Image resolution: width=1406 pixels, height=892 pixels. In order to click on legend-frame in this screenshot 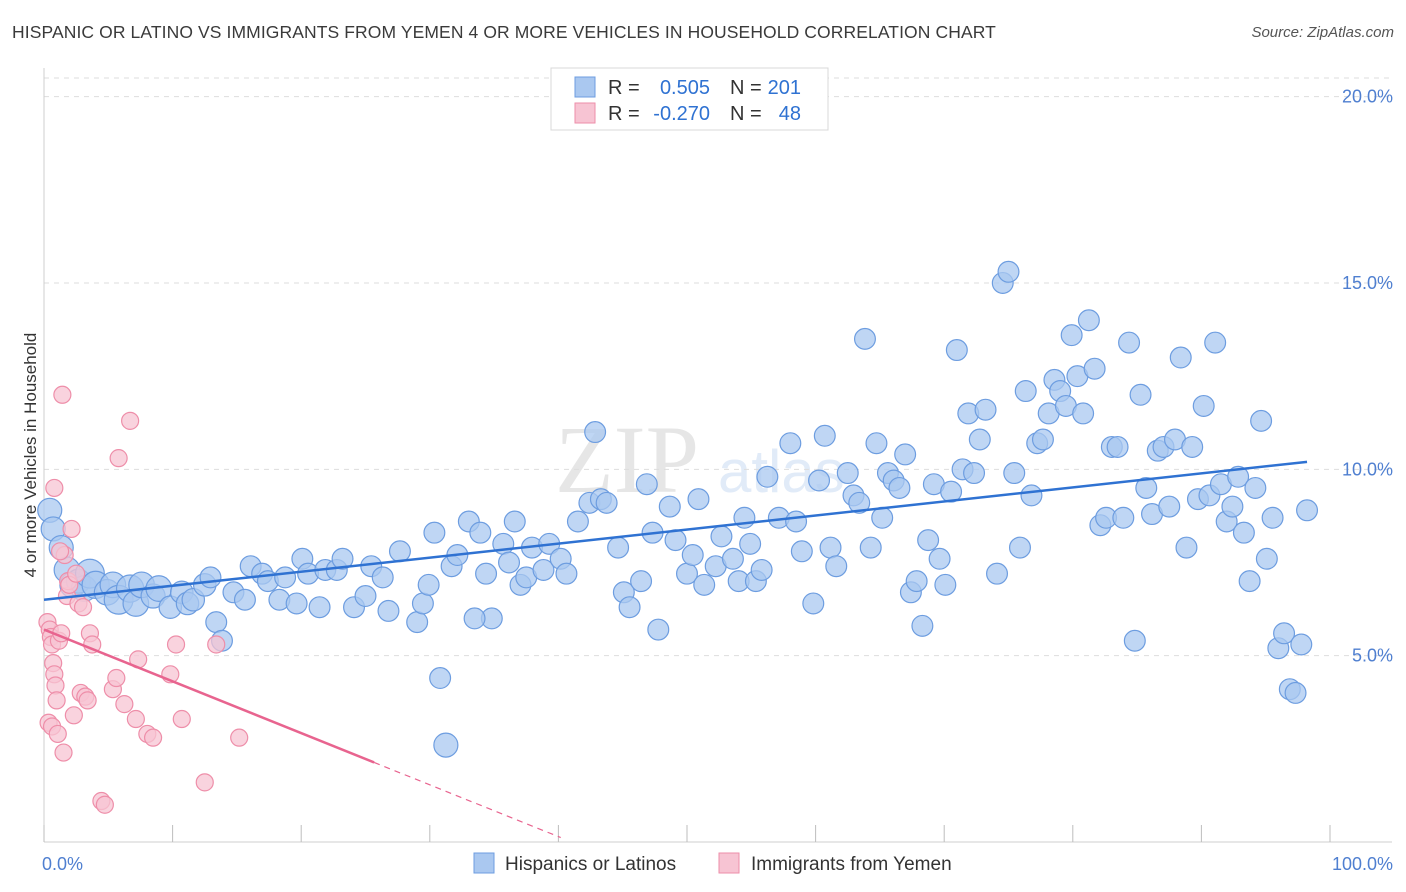, I will do `click(689, 99)`.